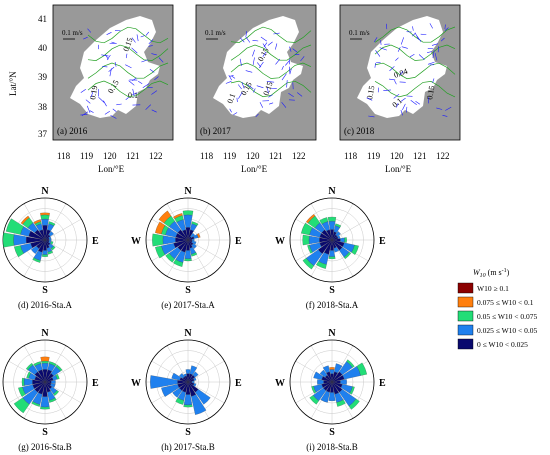 The image size is (550, 455). What do you see at coordinates (43, 107) in the screenshot?
I see `y-tick-label: 38` at bounding box center [43, 107].